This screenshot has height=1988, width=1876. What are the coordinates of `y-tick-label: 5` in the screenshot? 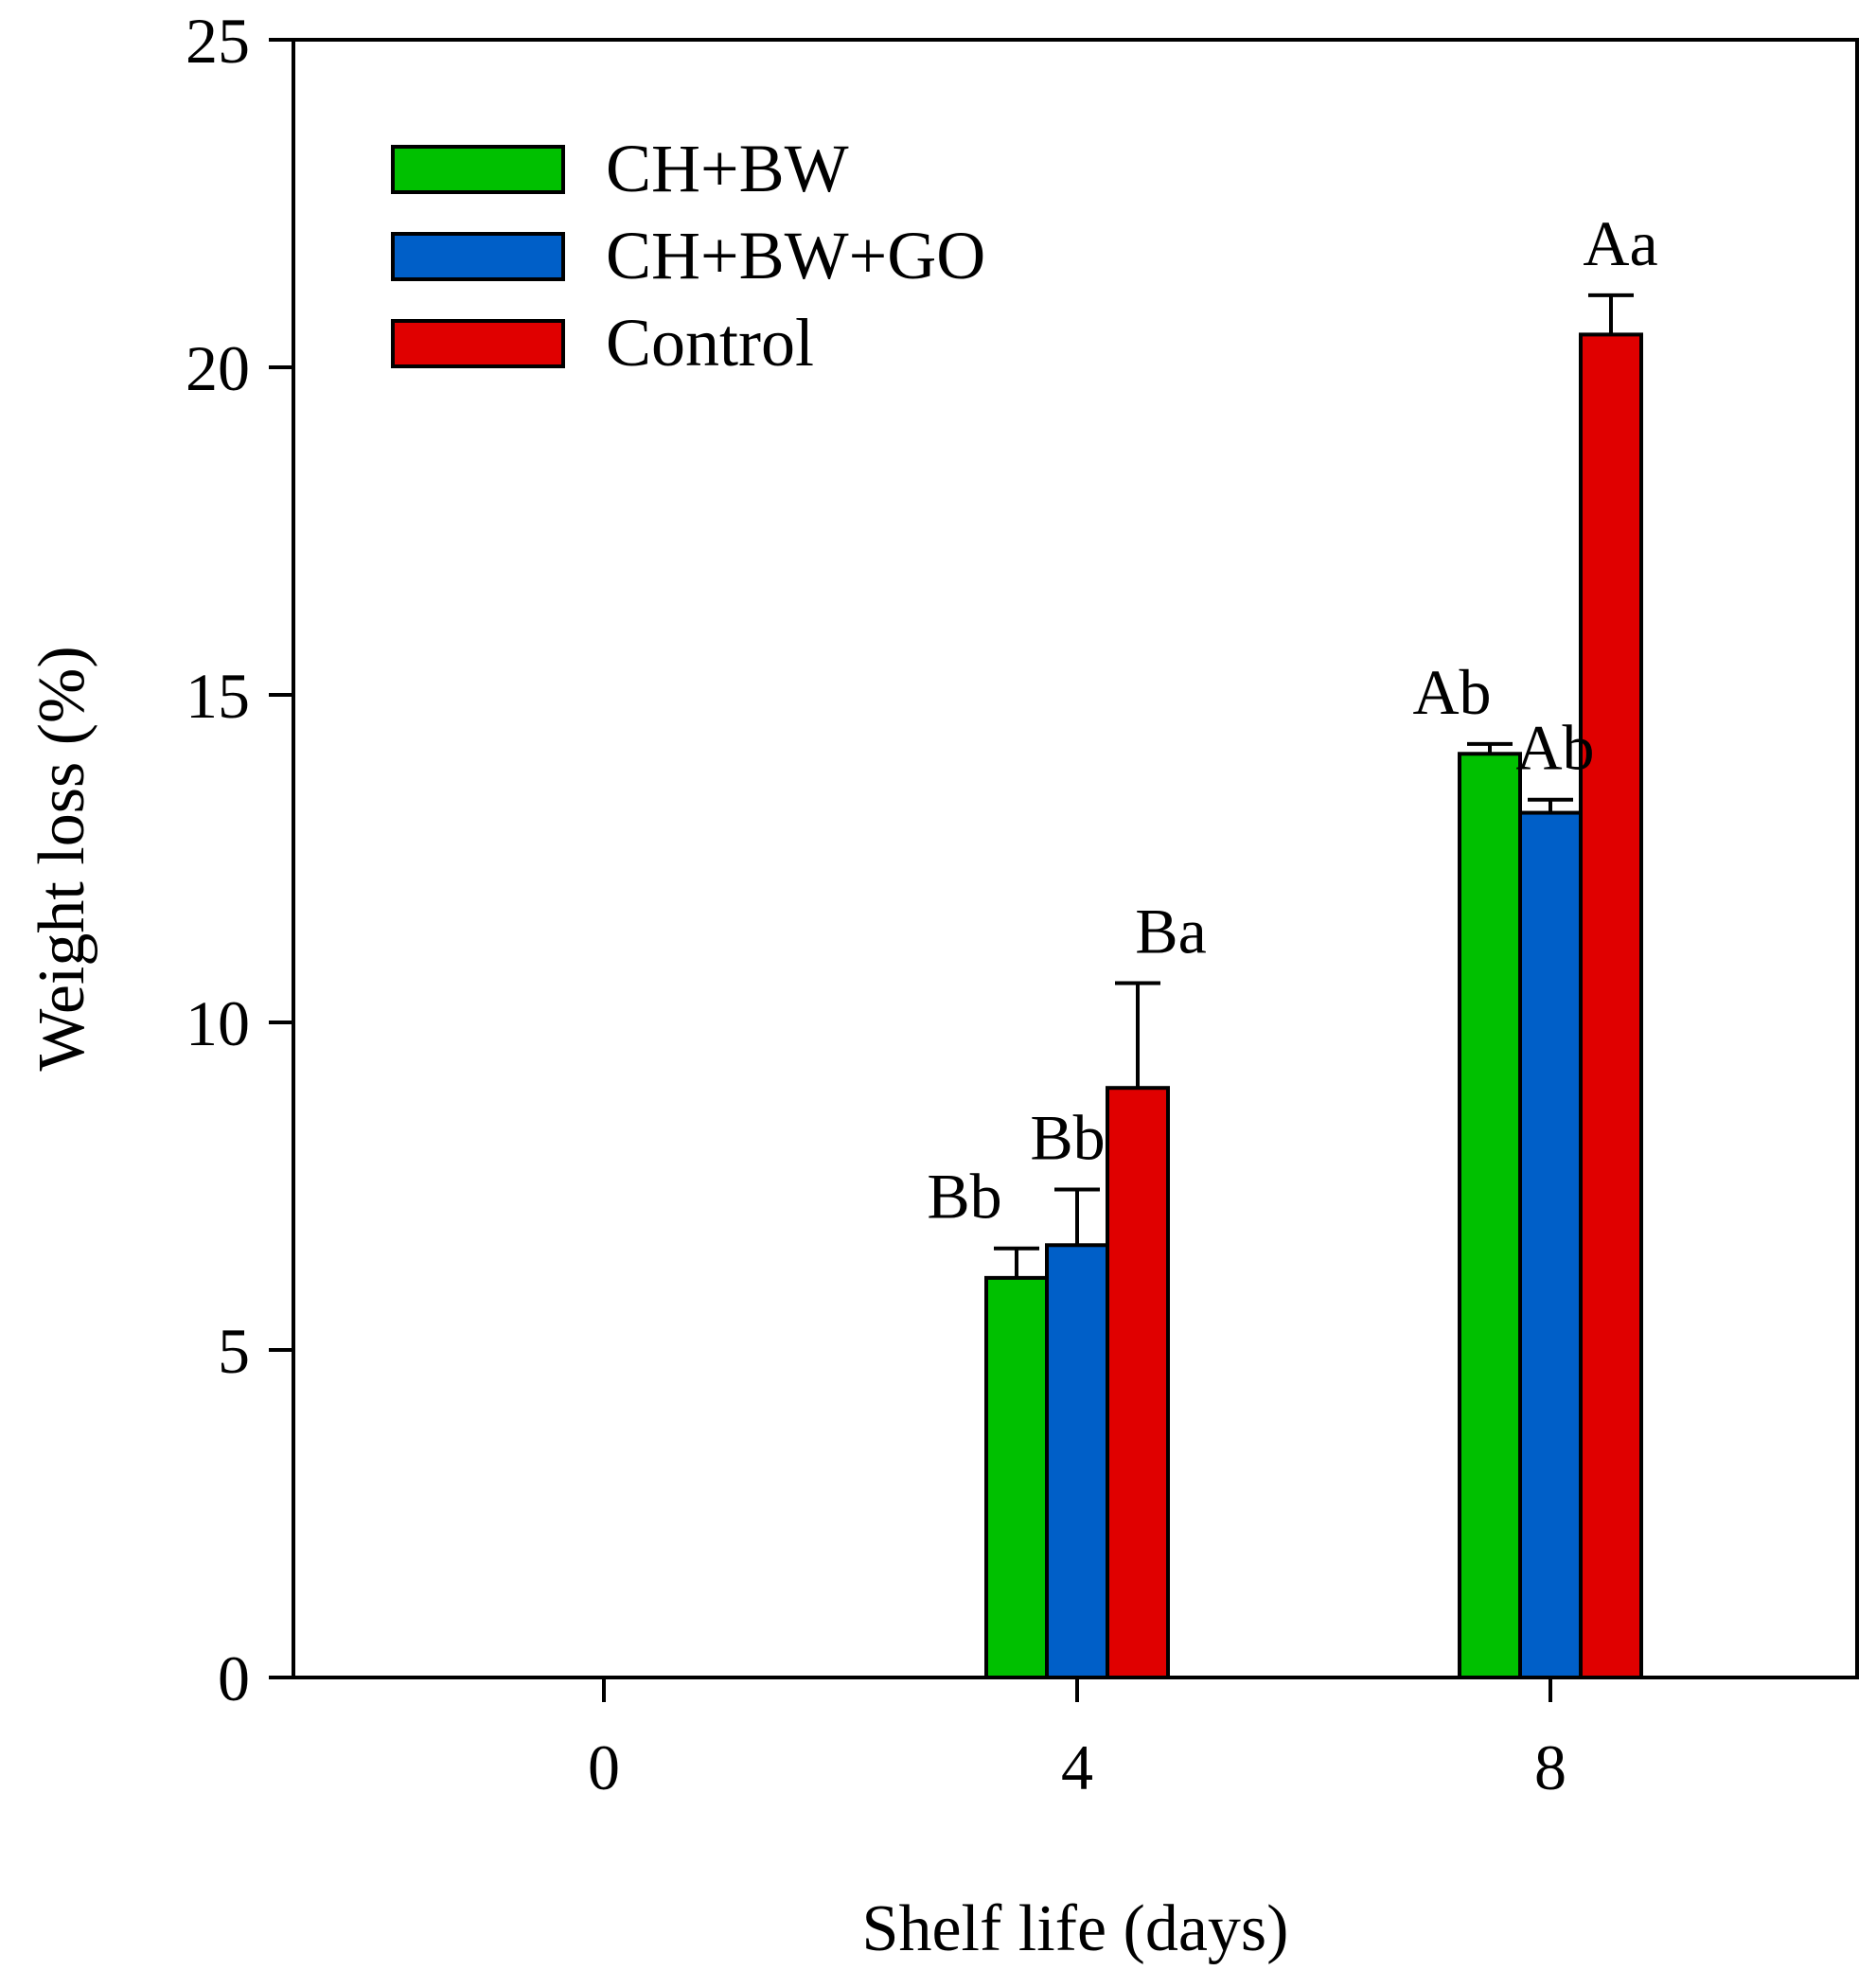 It's located at (234, 1351).